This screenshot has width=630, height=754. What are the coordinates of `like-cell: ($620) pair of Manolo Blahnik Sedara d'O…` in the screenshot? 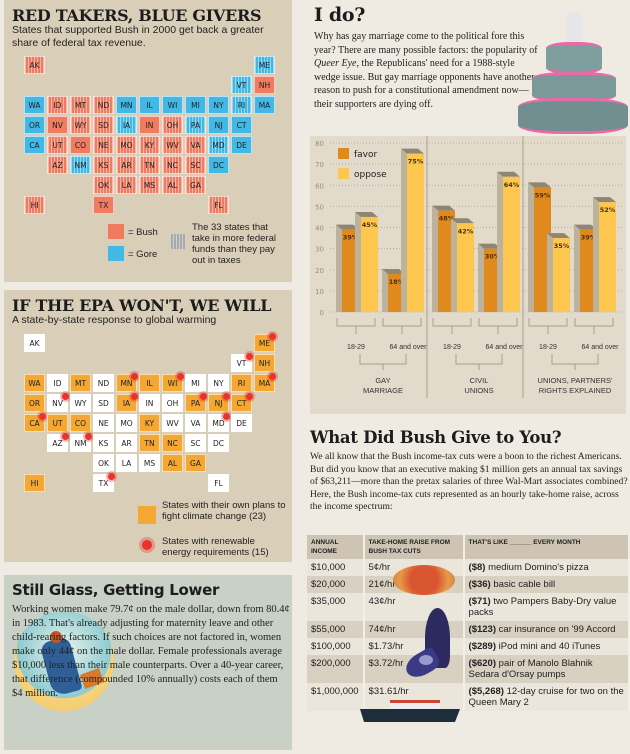 It's located at (546, 669).